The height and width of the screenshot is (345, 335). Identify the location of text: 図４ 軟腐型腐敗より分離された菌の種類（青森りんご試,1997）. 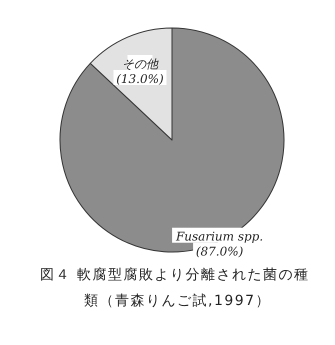
(175, 288).